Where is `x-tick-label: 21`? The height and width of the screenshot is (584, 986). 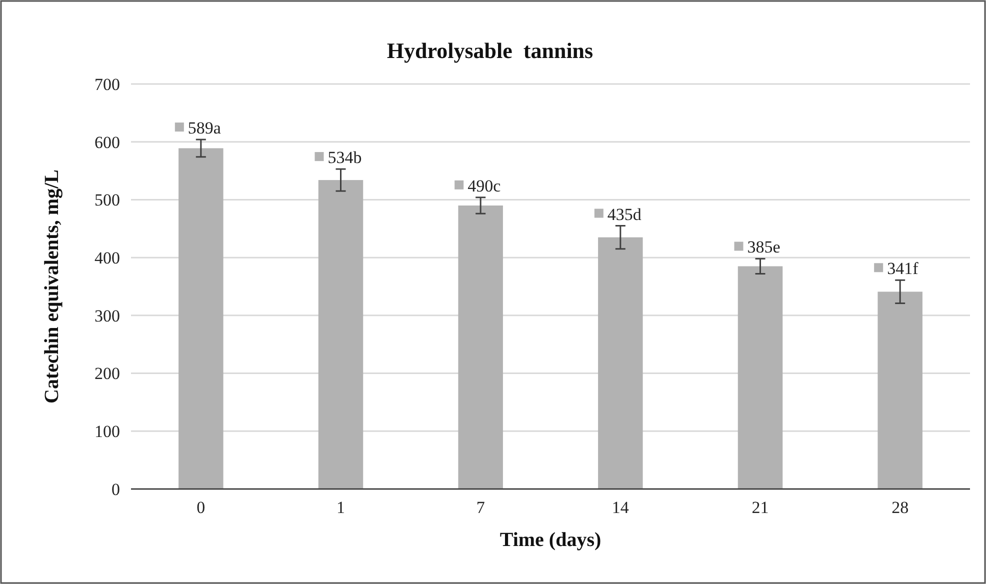
x-tick-label: 21 is located at coordinates (760, 507).